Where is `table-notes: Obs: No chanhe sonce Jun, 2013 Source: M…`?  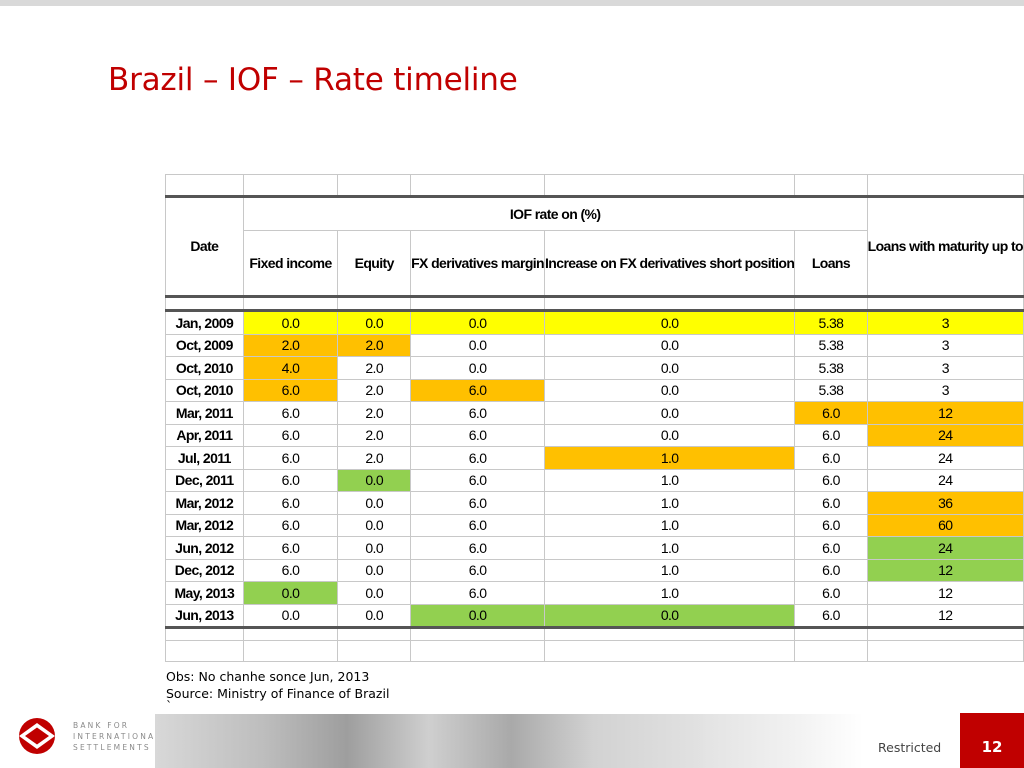 table-notes: Obs: No chanhe sonce Jun, 2013 Source: M… is located at coordinates (278, 690).